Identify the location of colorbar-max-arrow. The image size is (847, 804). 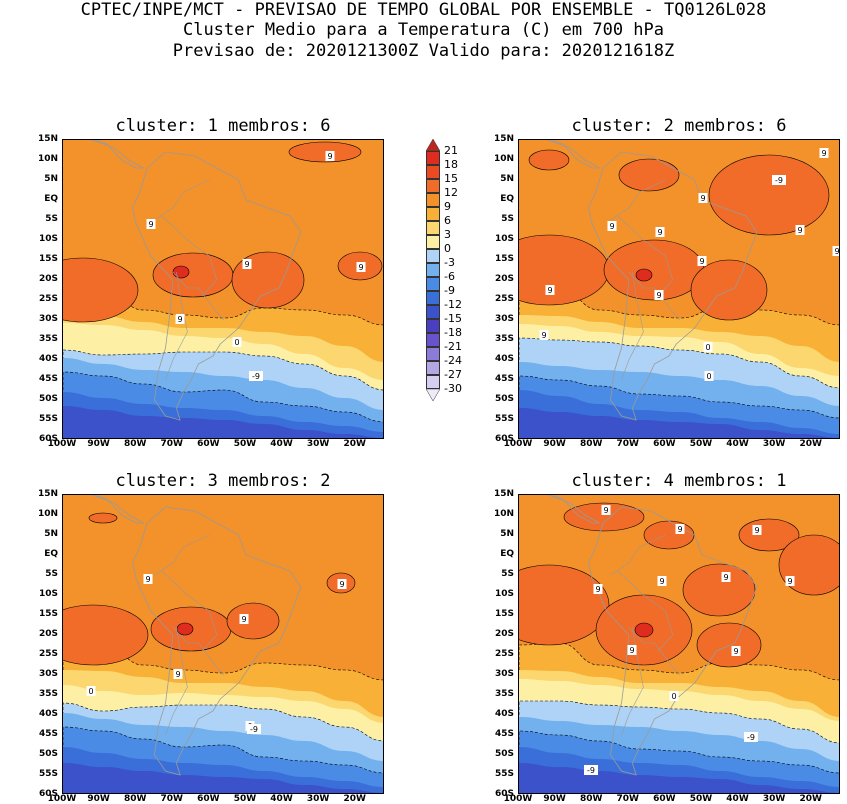
(433, 145).